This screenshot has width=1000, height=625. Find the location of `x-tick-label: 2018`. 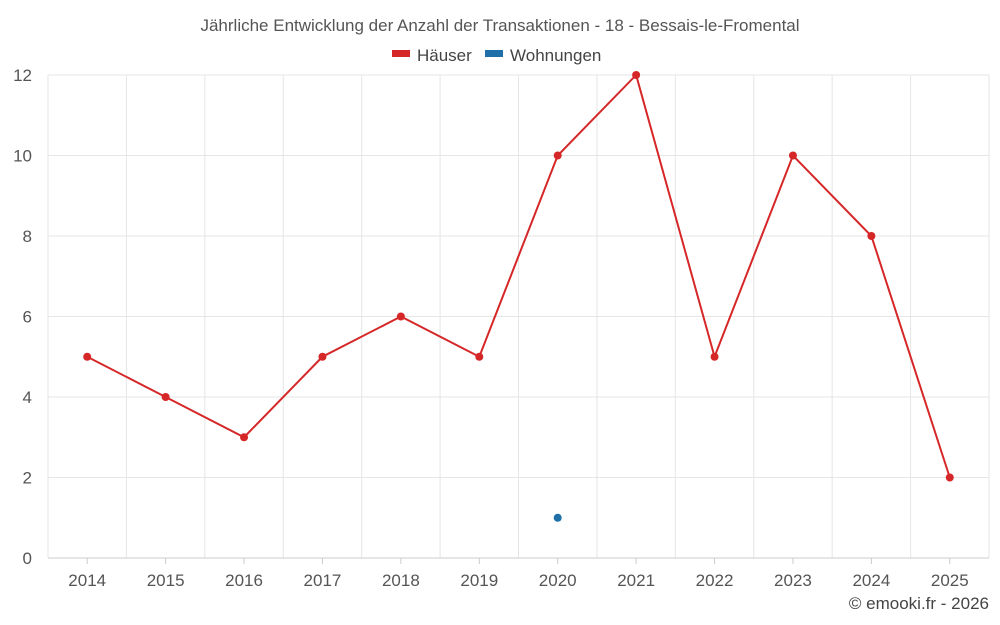

x-tick-label: 2018 is located at coordinates (401, 580).